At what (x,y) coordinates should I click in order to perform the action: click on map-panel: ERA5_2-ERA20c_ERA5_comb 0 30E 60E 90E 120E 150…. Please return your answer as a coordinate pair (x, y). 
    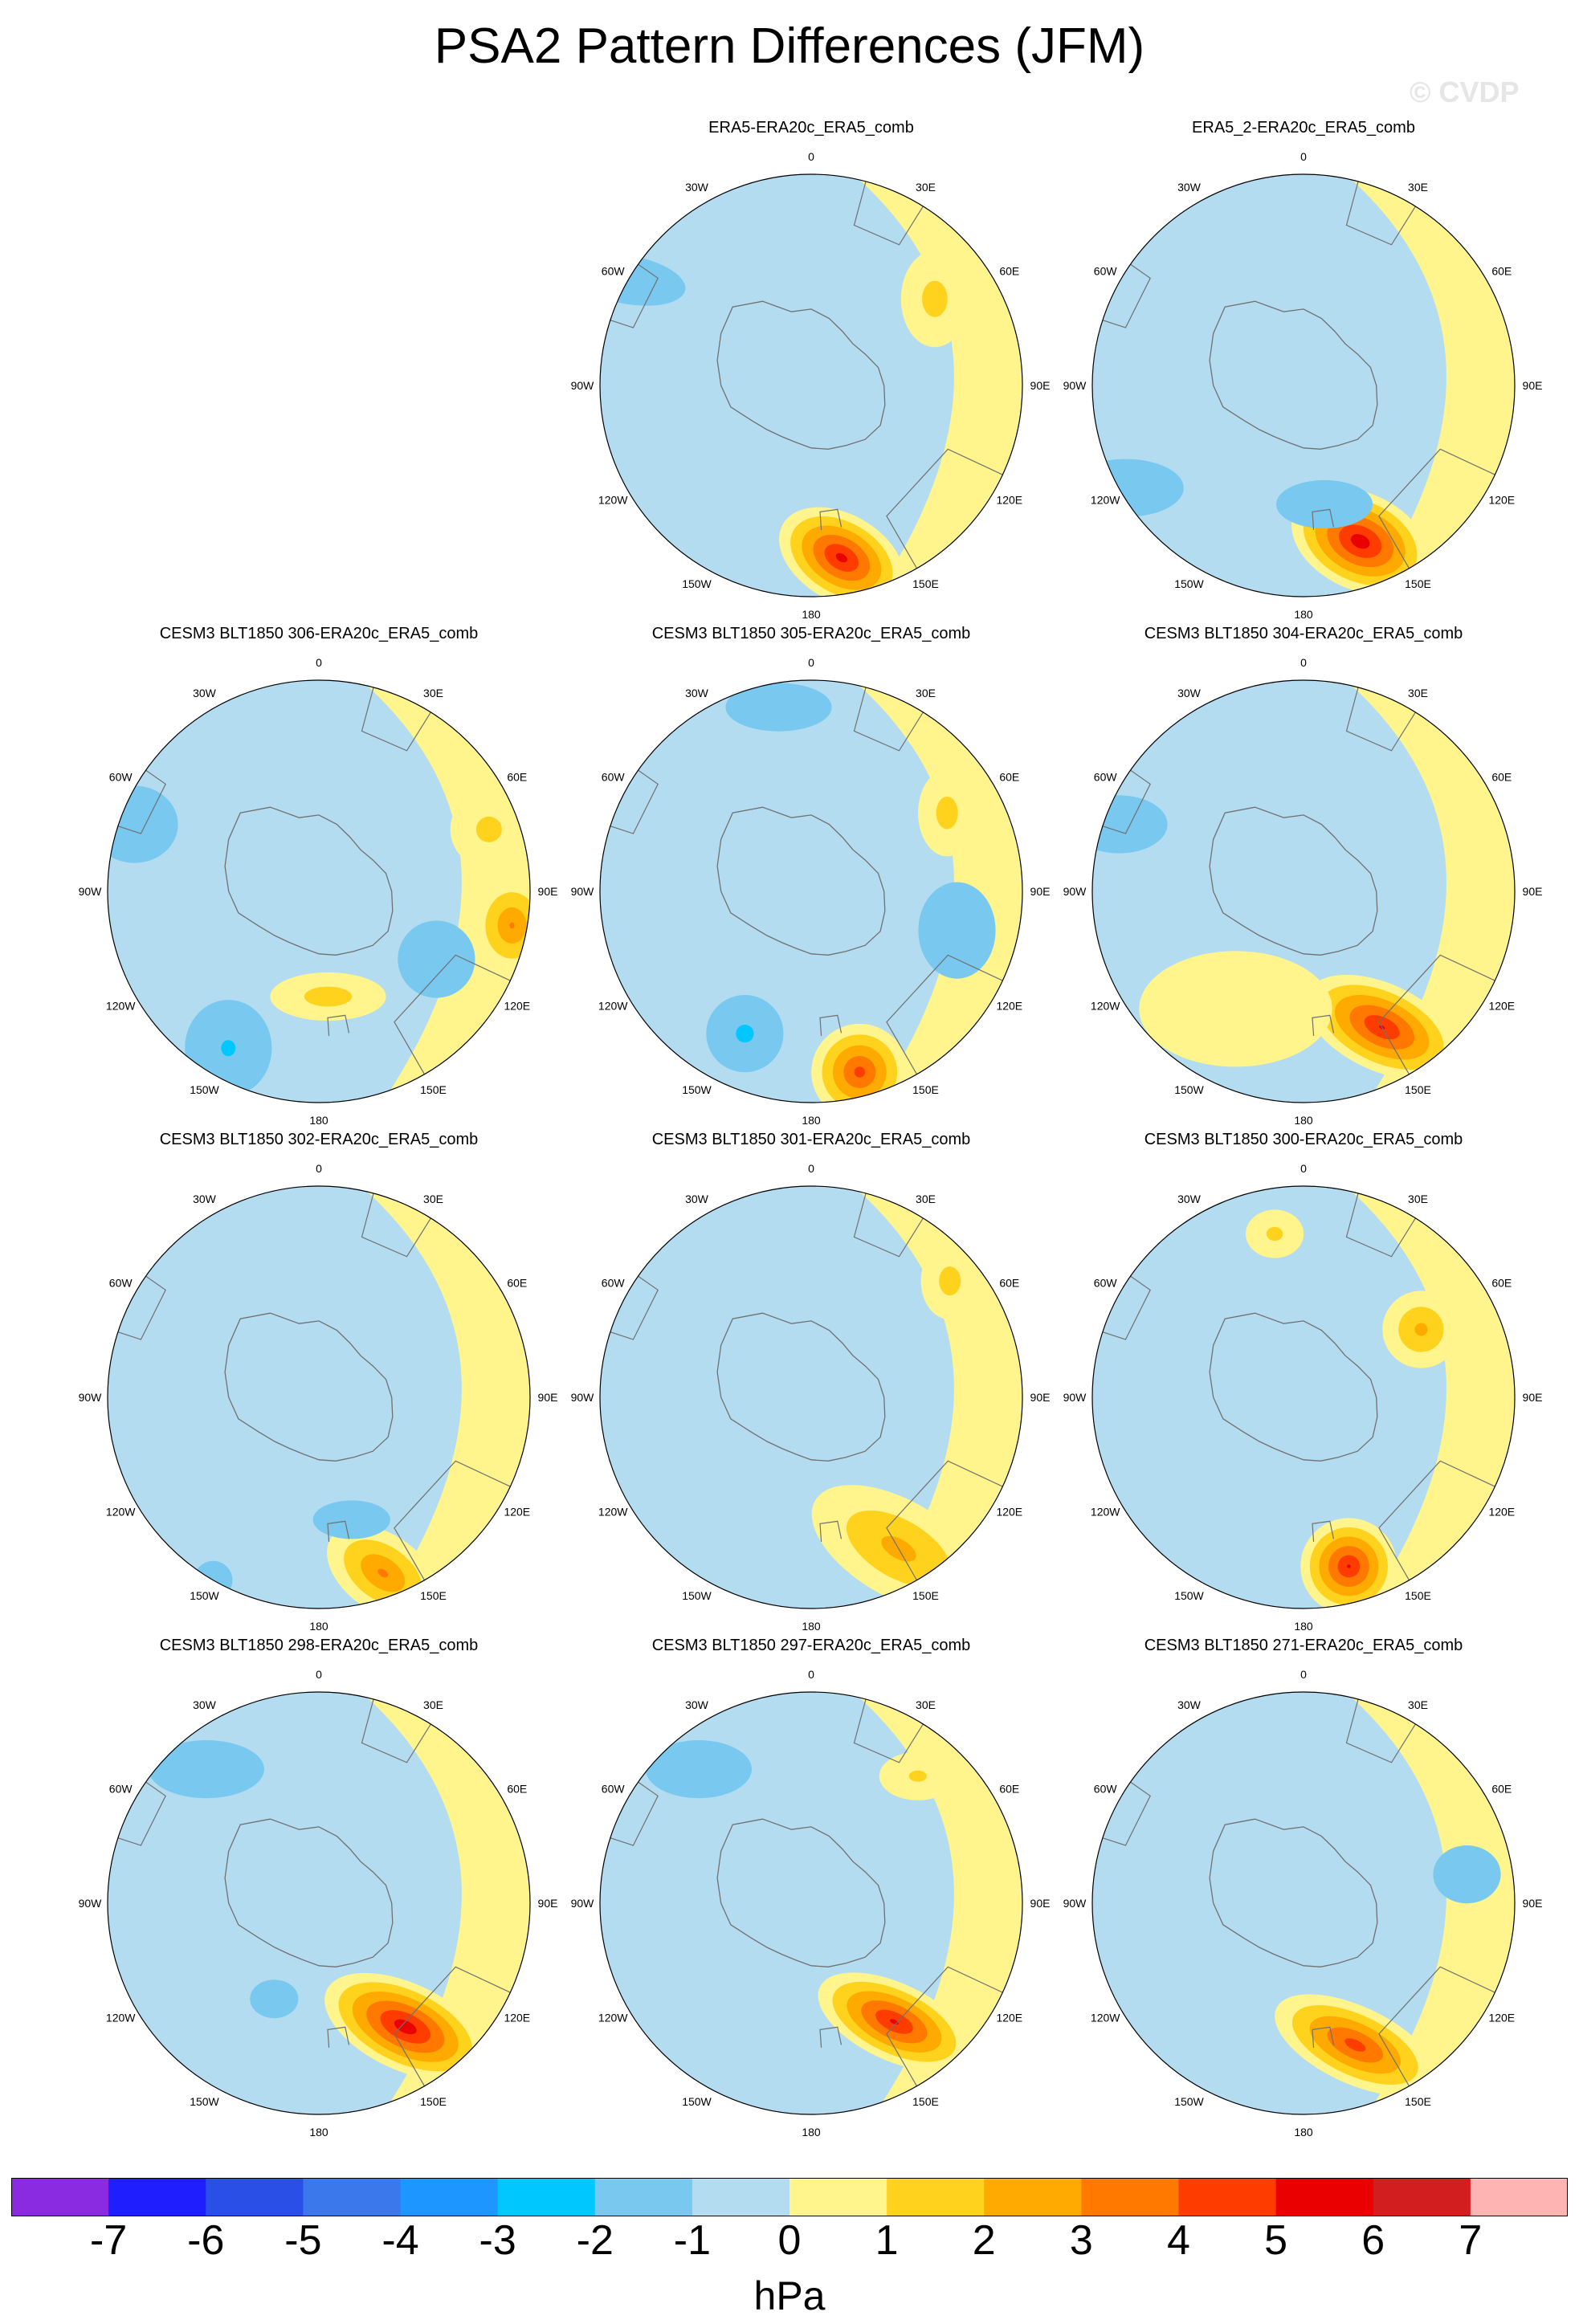
    Looking at the image, I should click on (1303, 372).